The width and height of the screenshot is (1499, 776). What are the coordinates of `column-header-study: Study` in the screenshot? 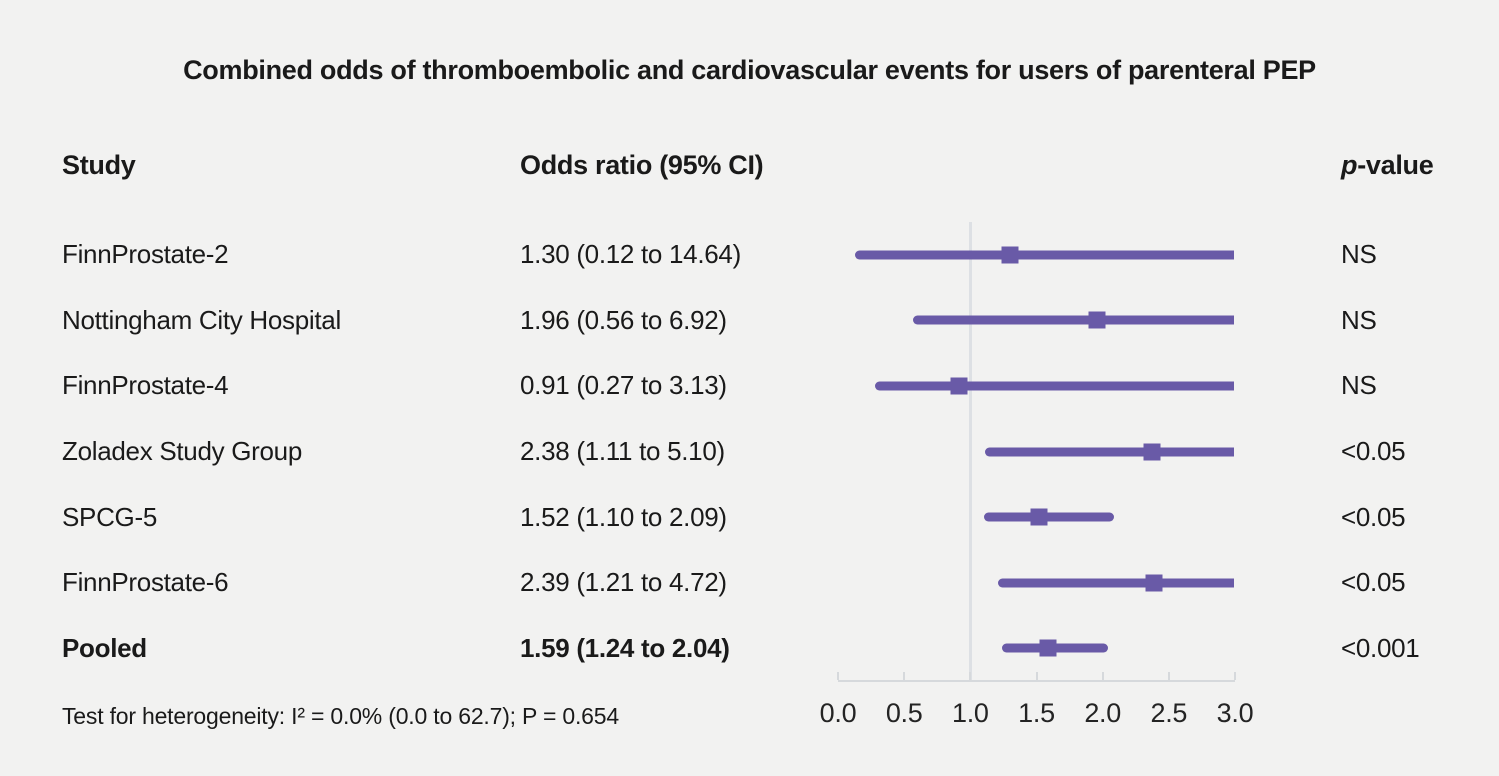 It's located at (99, 165).